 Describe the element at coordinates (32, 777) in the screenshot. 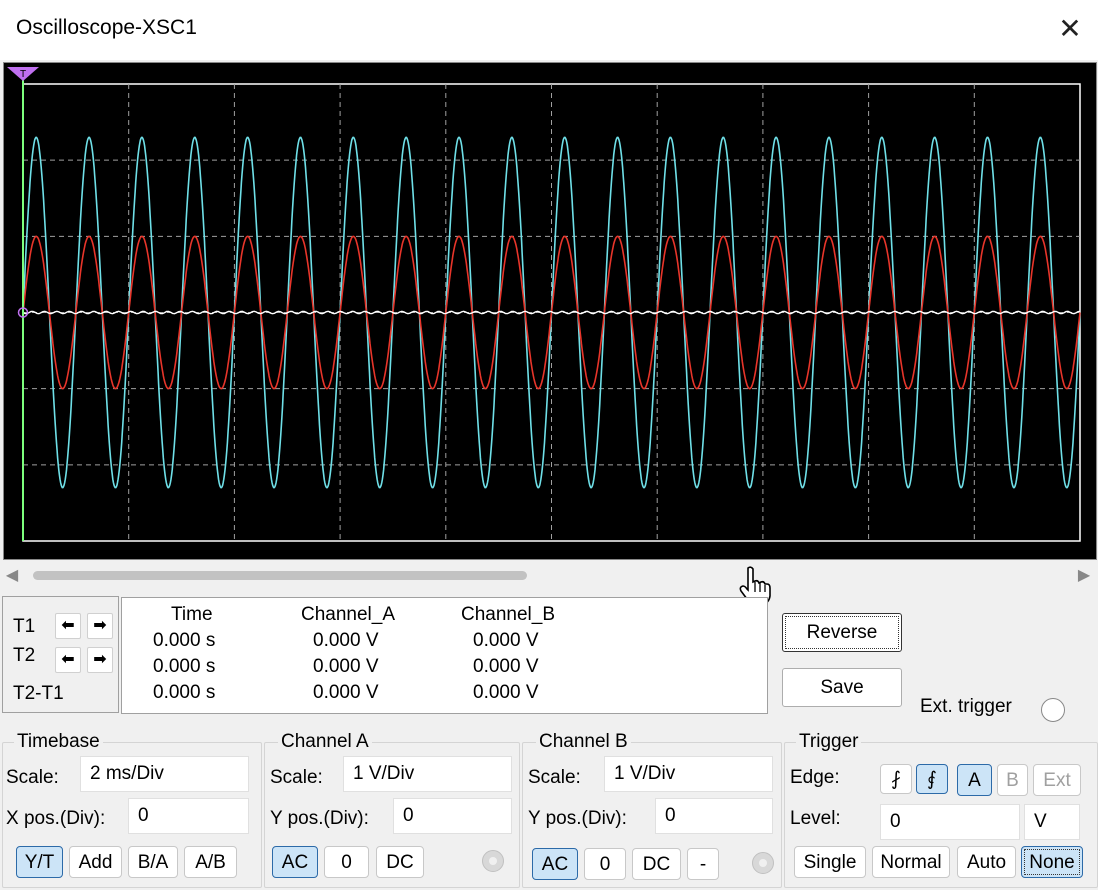

I see `timebase-scale-label: Scale:` at that location.